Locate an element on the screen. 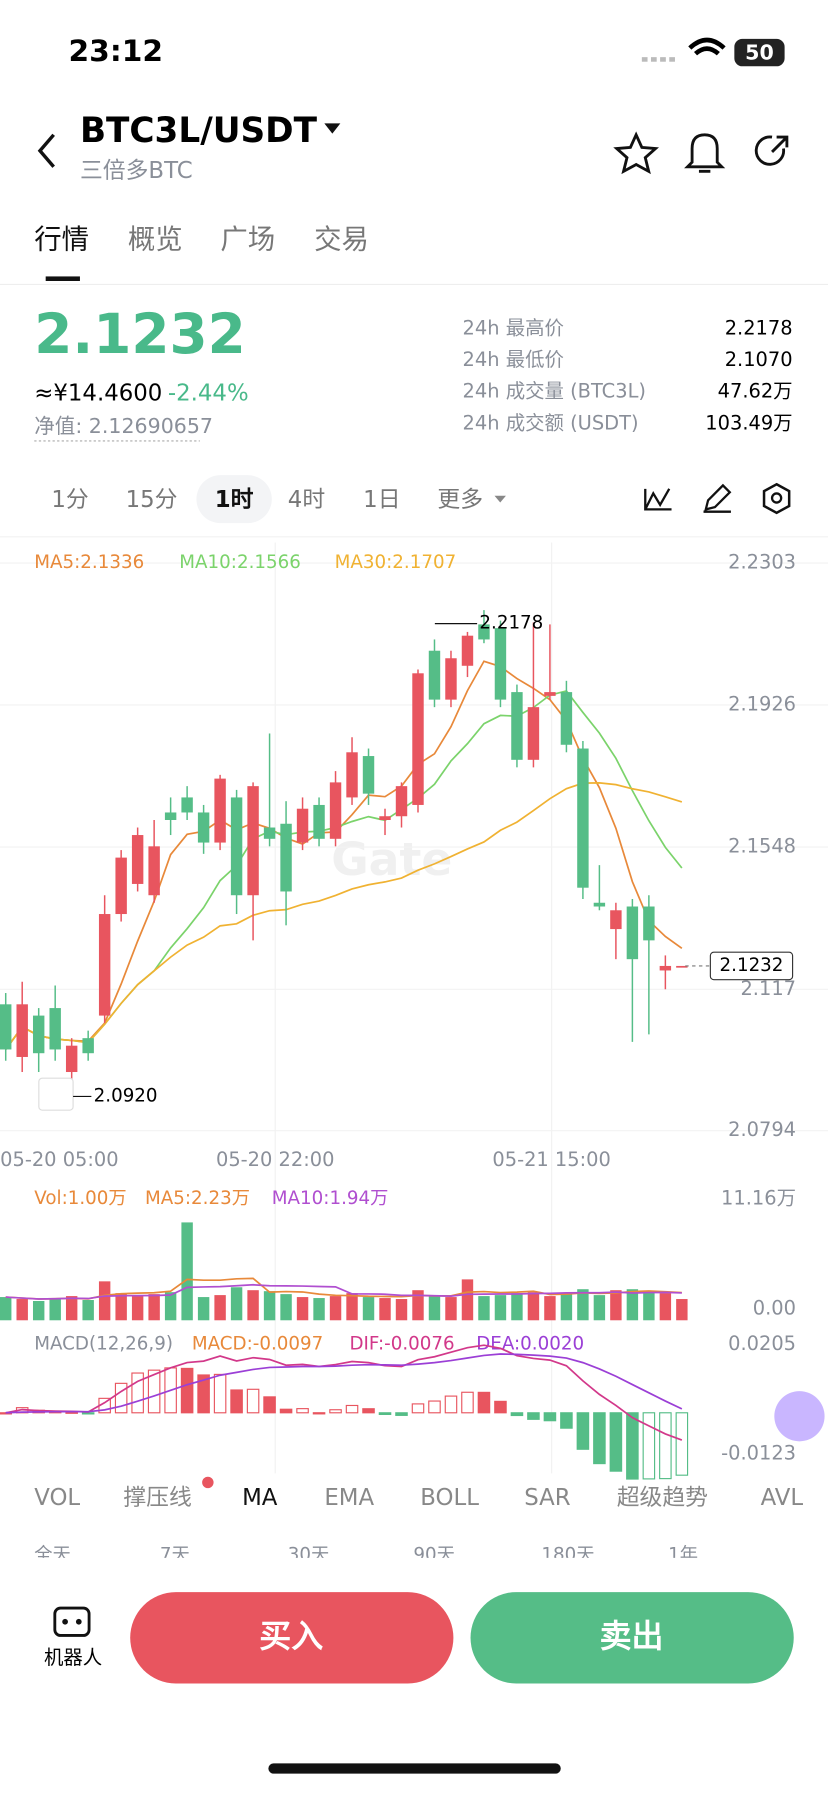 The height and width of the screenshot is (1796, 828). last-price-tag is located at coordinates (751, 966).